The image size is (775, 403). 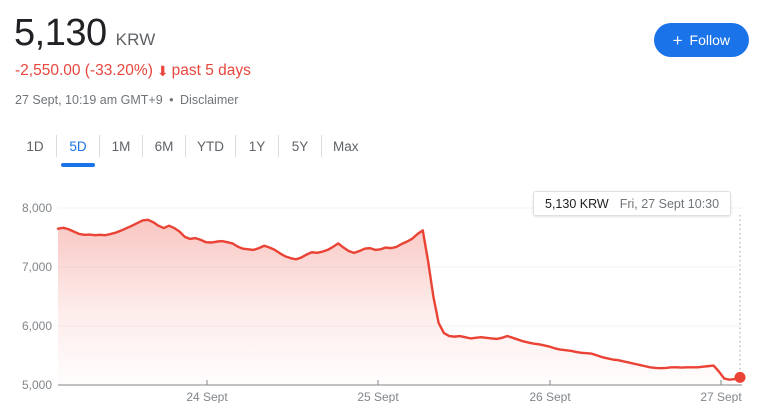 I want to click on y-axis-label: 6,000, so click(x=36, y=326).